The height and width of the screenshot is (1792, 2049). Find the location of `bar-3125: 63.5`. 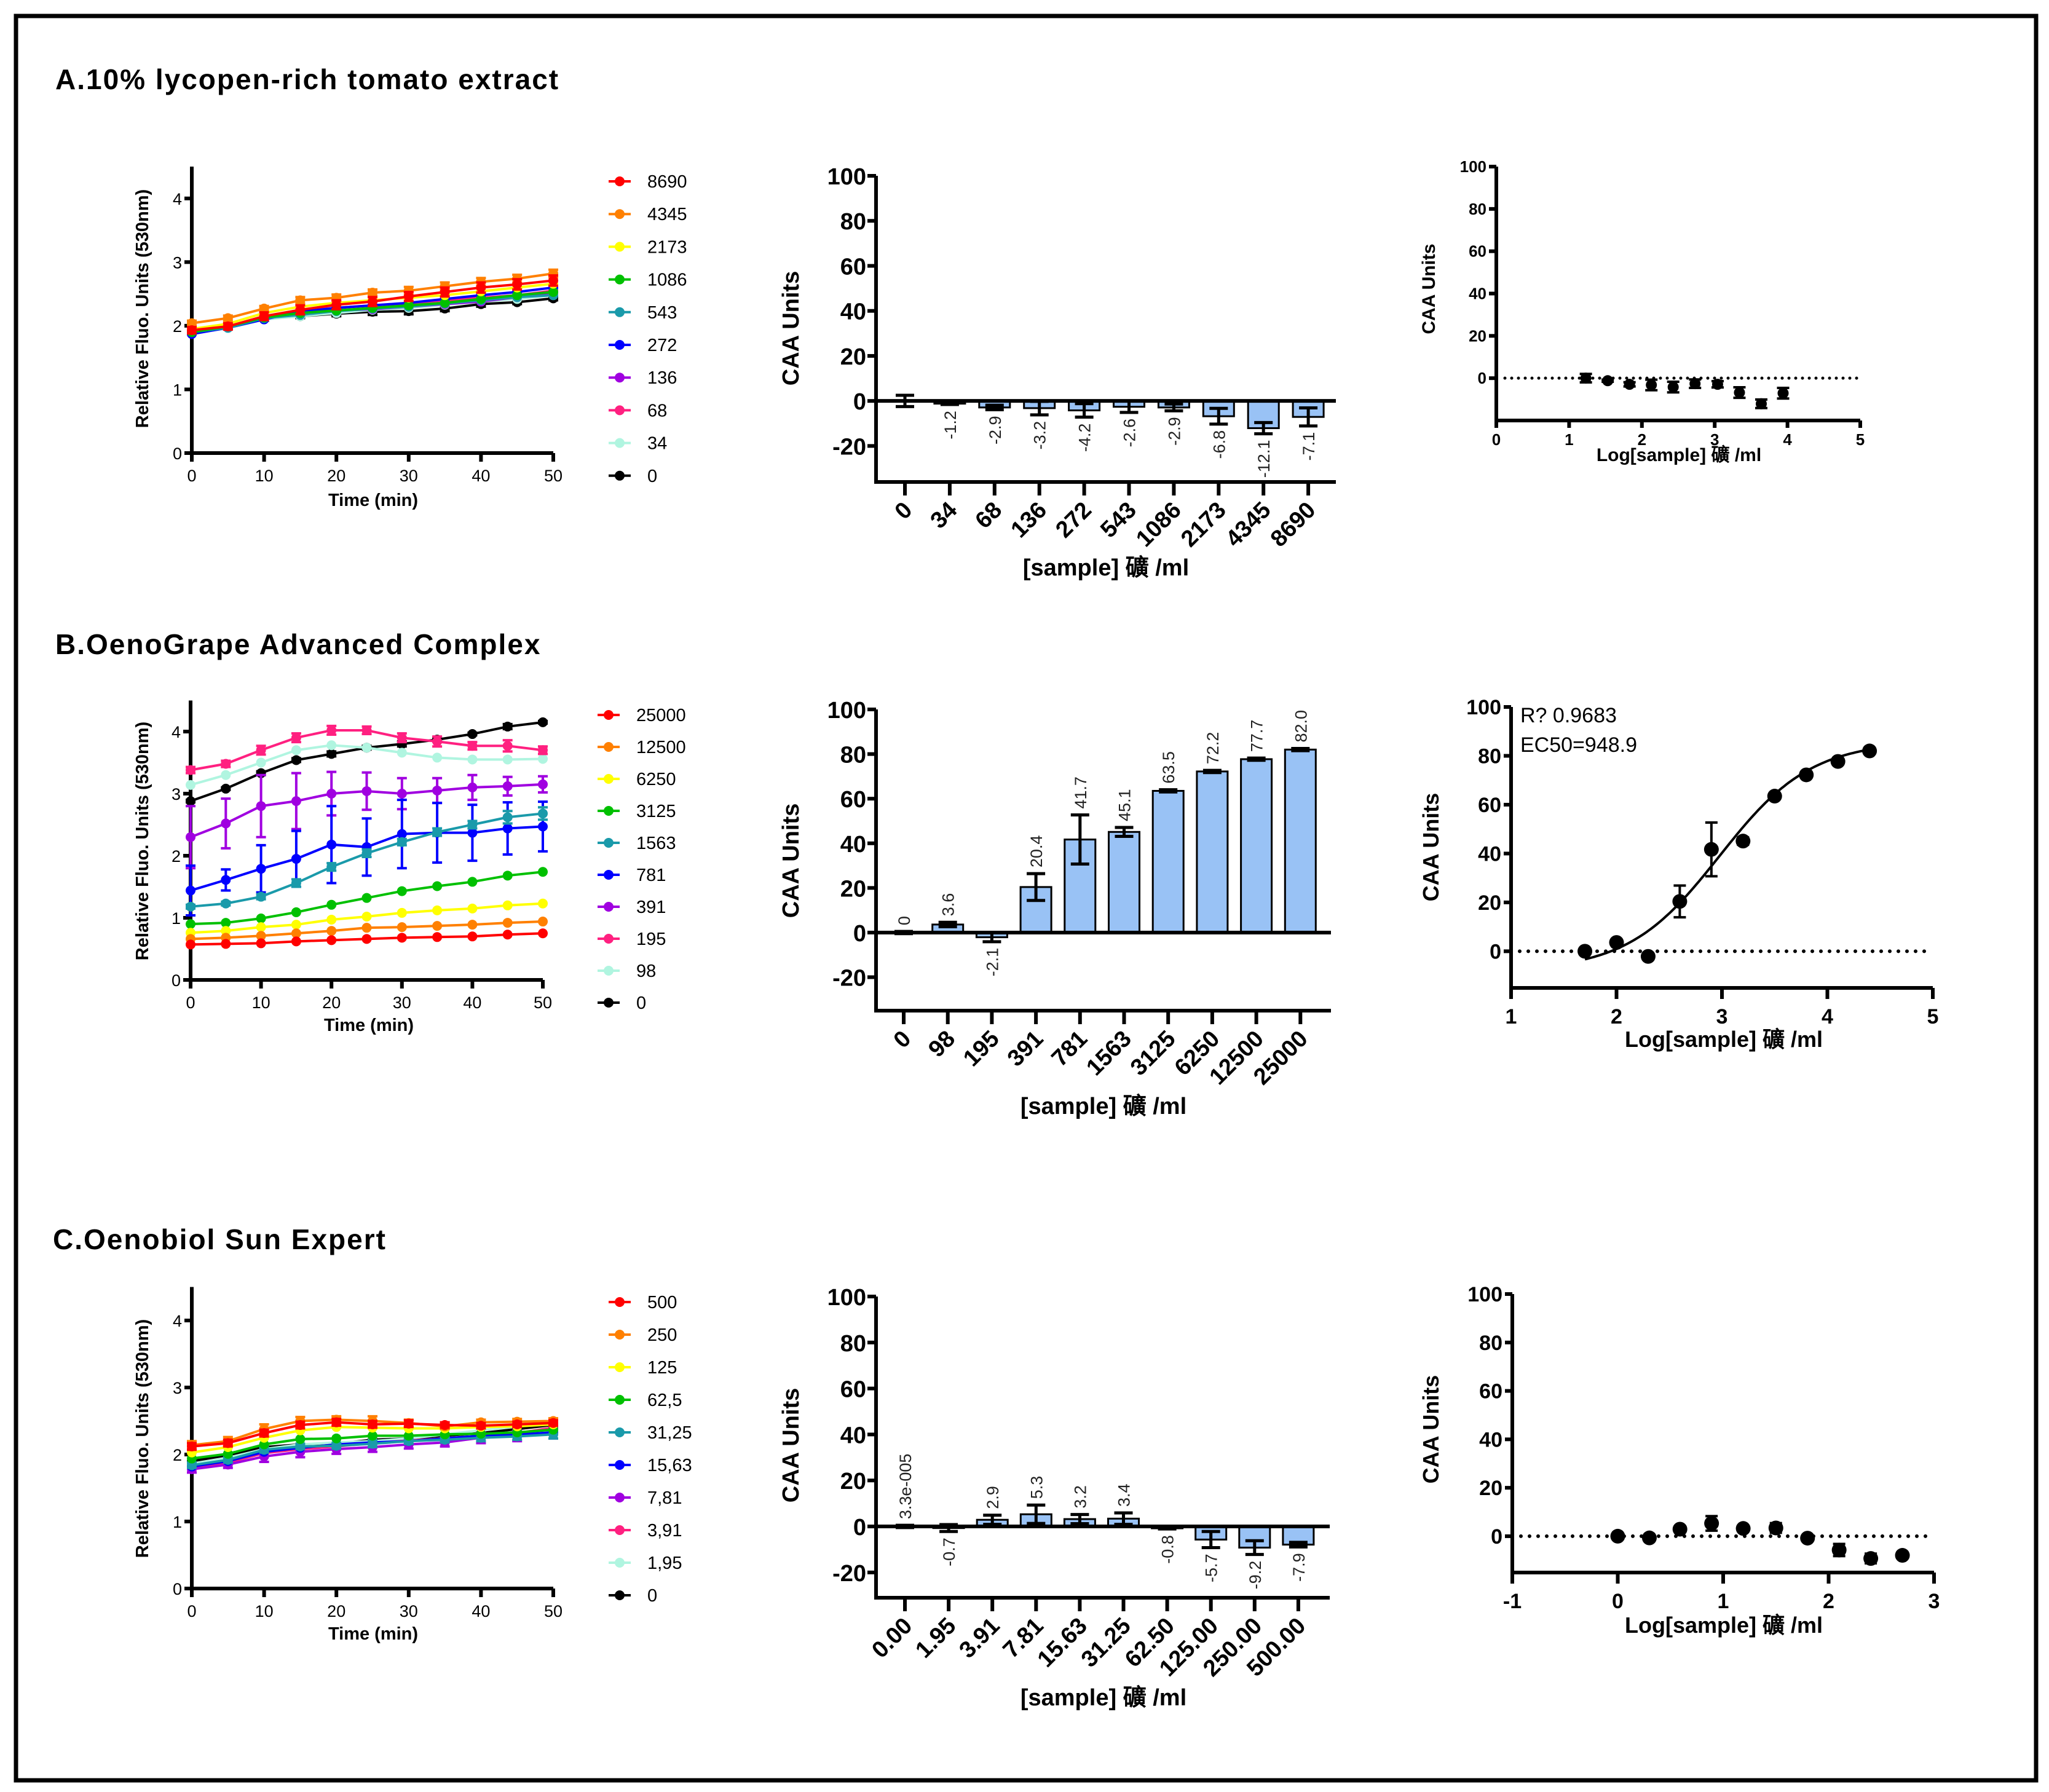

bar-3125: 63.5 is located at coordinates (1168, 842).